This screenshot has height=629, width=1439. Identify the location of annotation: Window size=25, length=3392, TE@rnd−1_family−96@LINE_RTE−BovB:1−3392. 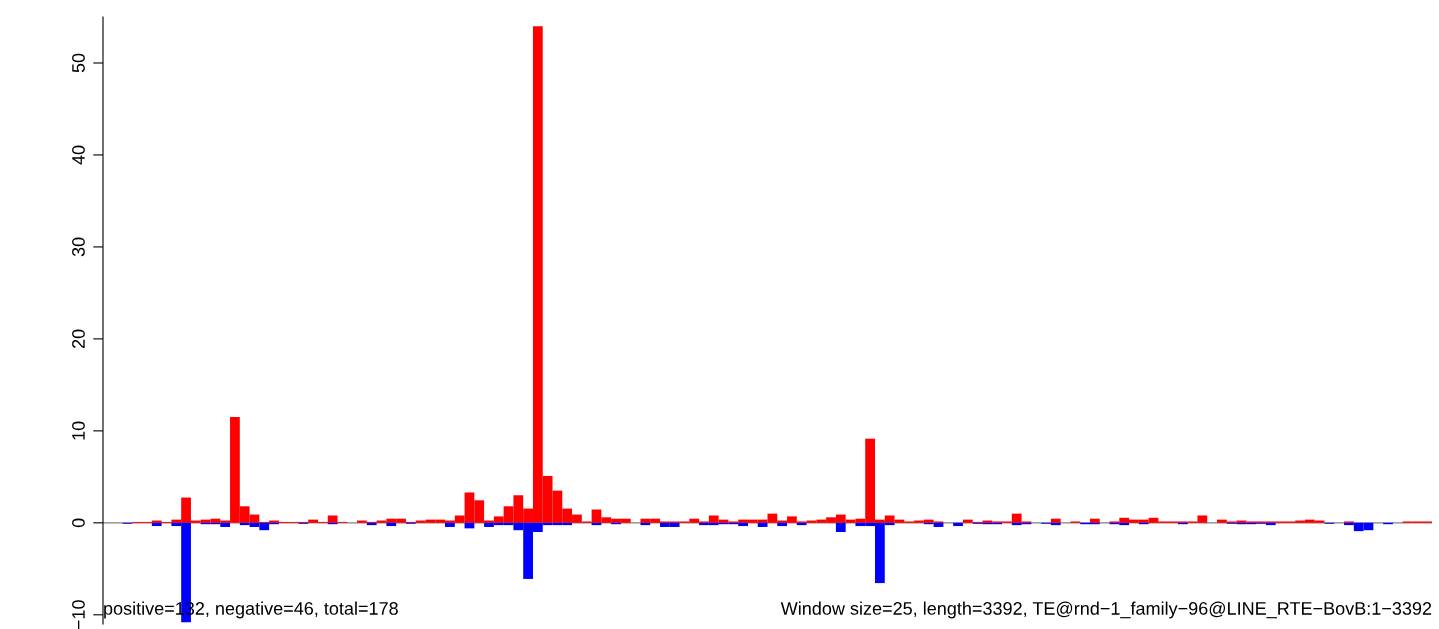
(1106, 610).